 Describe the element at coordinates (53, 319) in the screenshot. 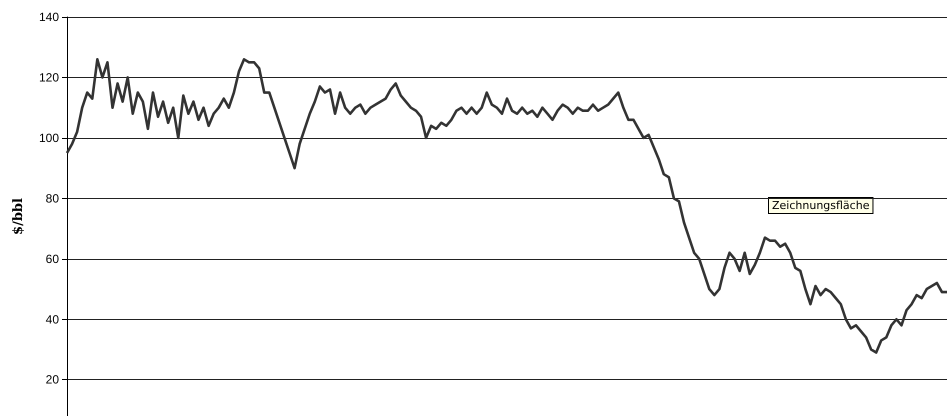

I see `y-tick-label: 40` at that location.